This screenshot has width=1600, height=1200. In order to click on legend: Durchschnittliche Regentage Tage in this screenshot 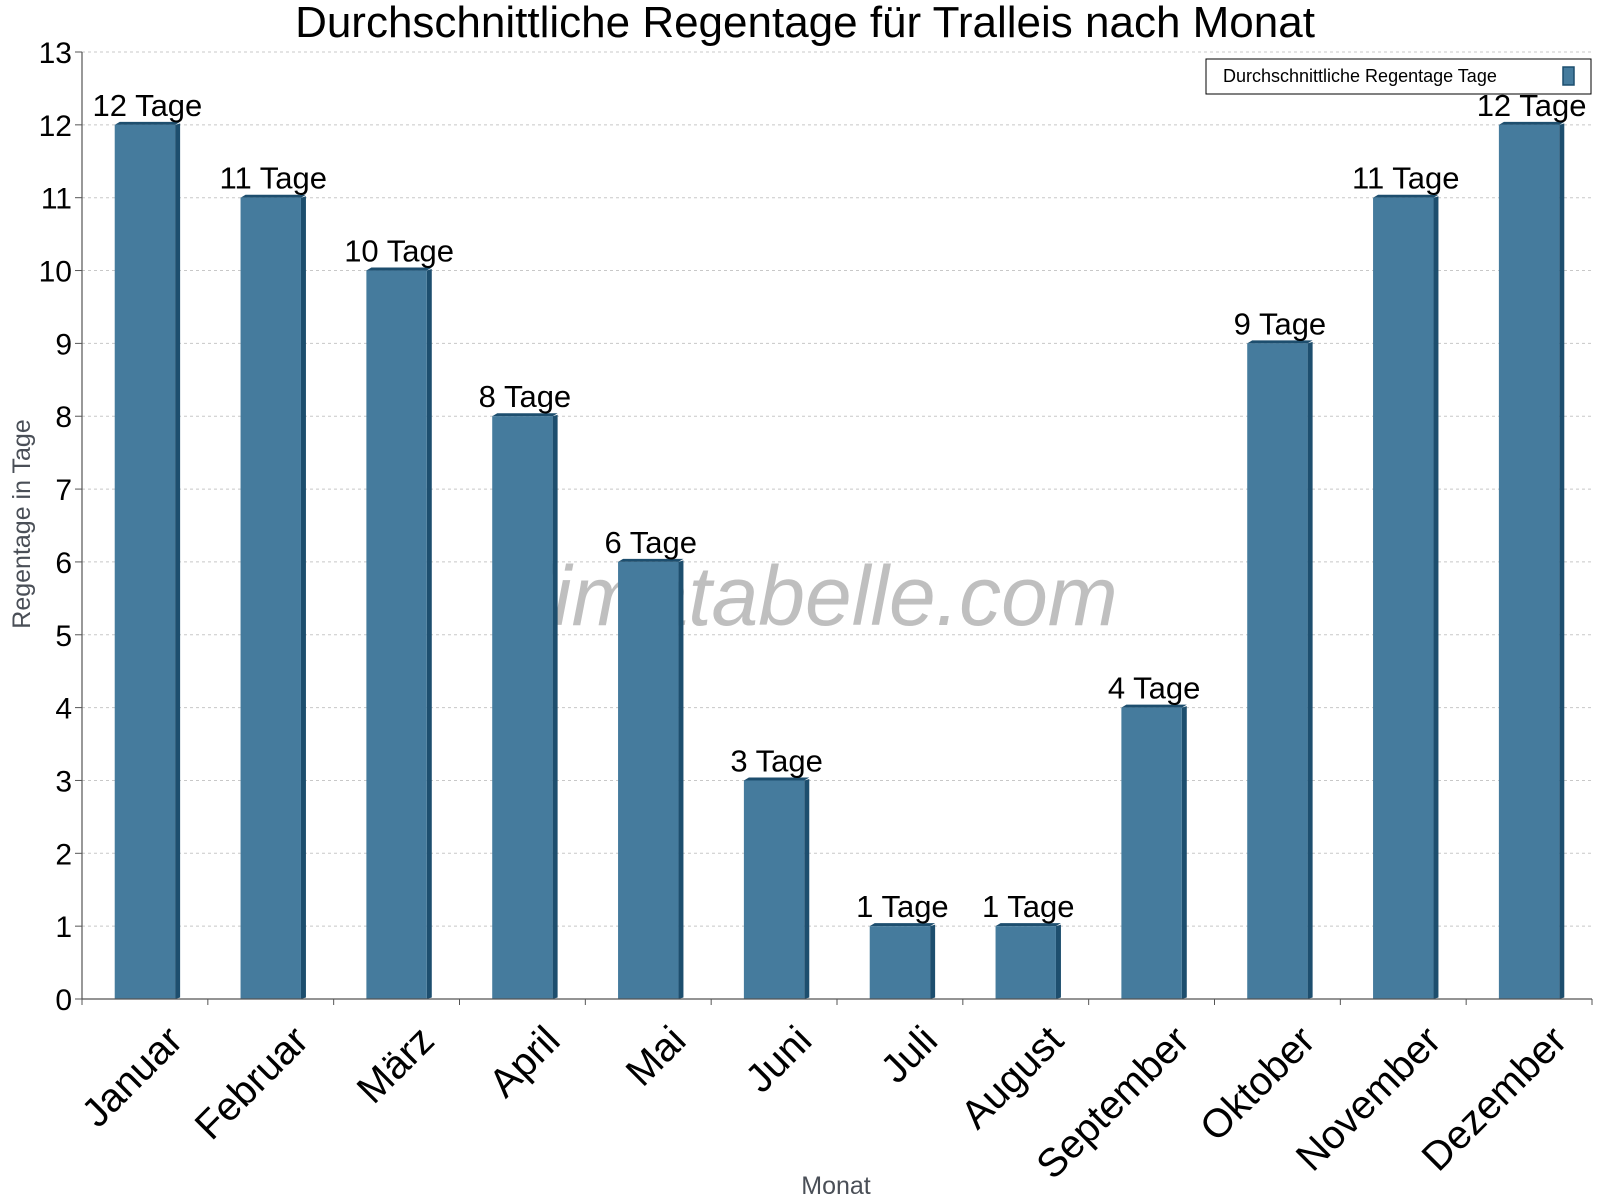, I will do `click(1398, 76)`.